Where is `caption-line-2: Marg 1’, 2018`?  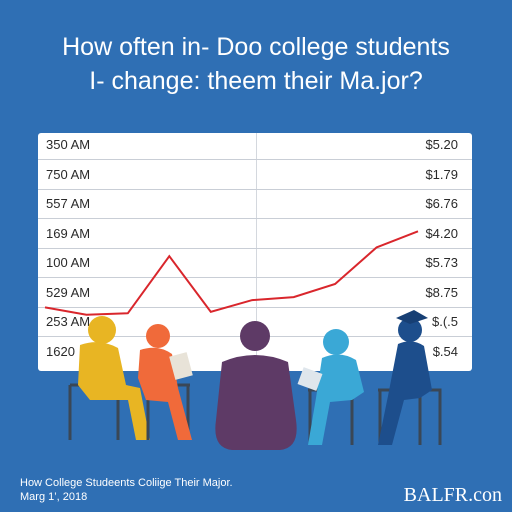 caption-line-2: Marg 1’, 2018 is located at coordinates (54, 497).